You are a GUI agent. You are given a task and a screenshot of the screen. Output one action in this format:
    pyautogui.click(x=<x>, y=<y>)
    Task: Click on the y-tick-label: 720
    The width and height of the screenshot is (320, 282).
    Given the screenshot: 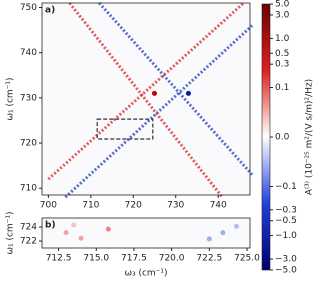 What is the action you would take?
    pyautogui.click(x=28, y=144)
    